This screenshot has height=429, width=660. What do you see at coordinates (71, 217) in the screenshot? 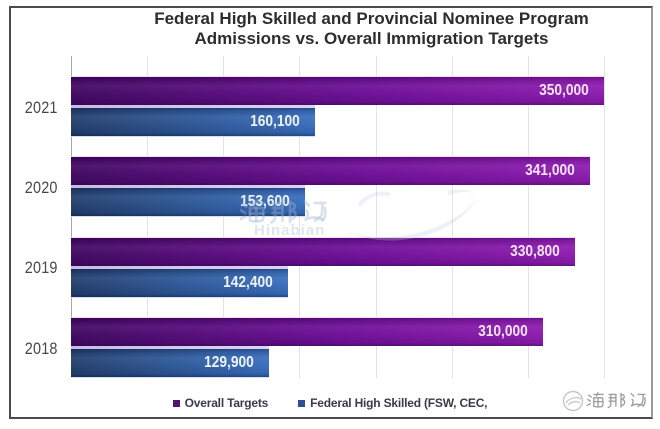
I see `y-axis-line` at bounding box center [71, 217].